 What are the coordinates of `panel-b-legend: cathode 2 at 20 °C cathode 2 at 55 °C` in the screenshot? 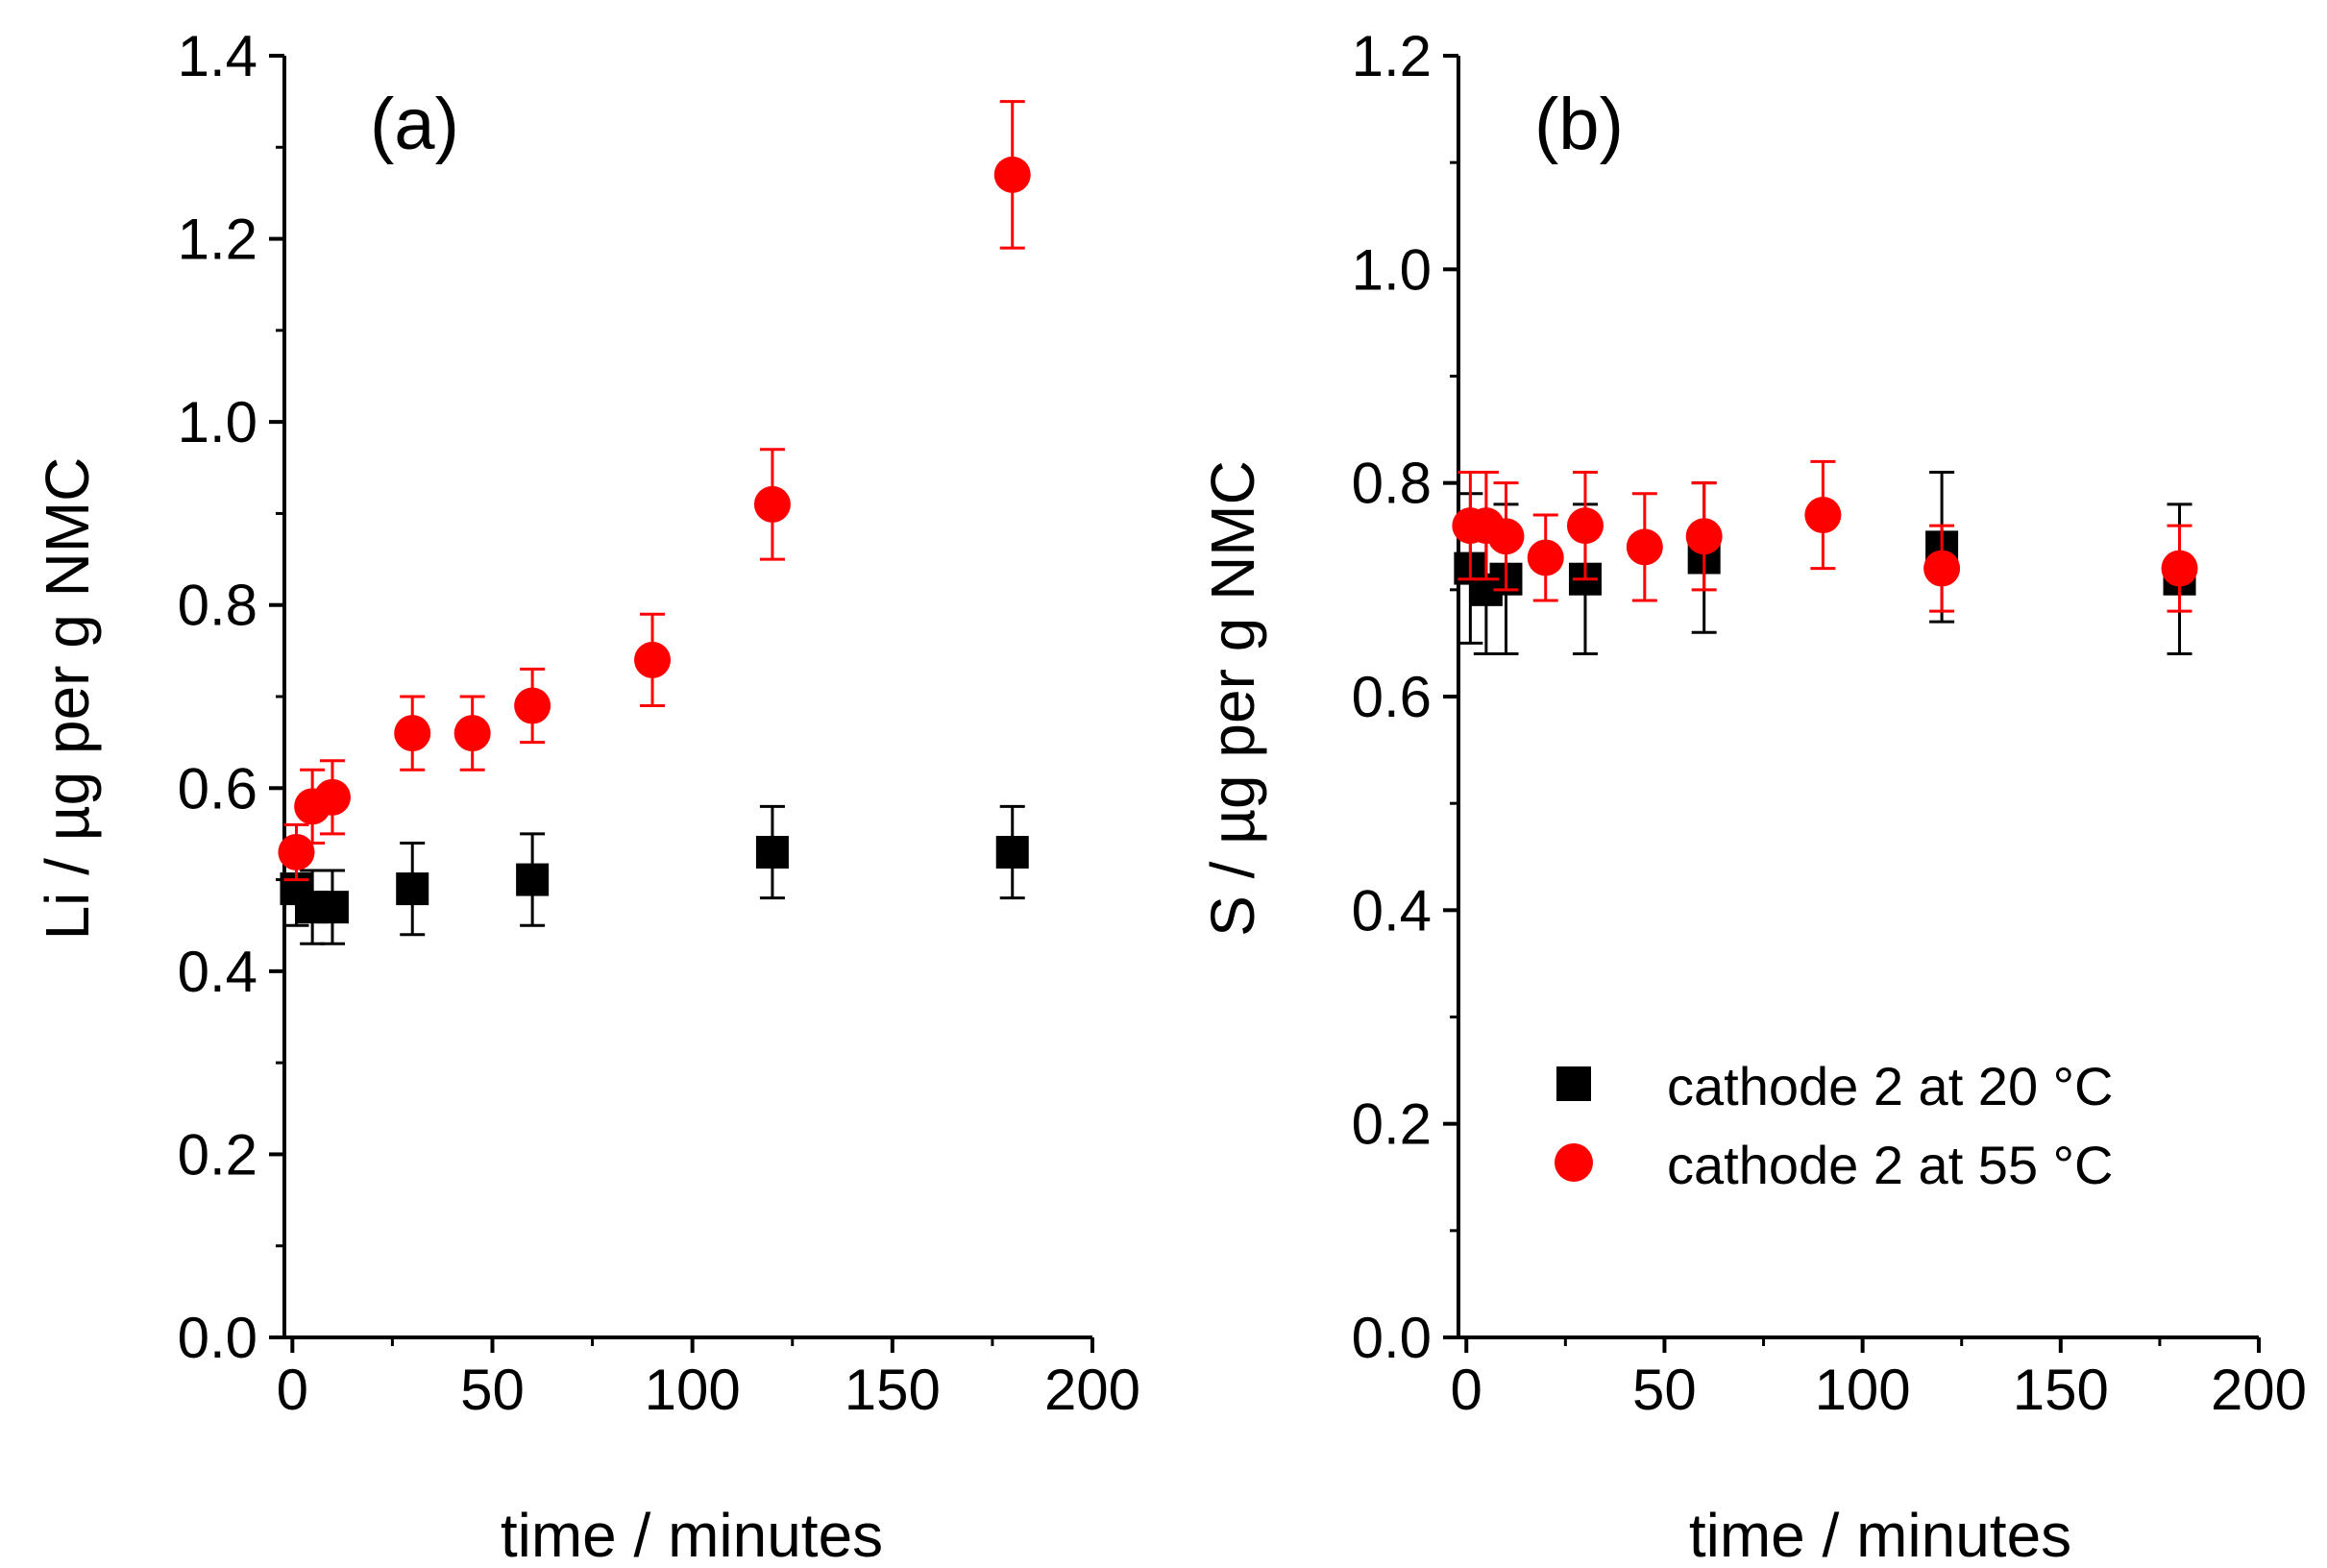 It's located at (1834, 1125).